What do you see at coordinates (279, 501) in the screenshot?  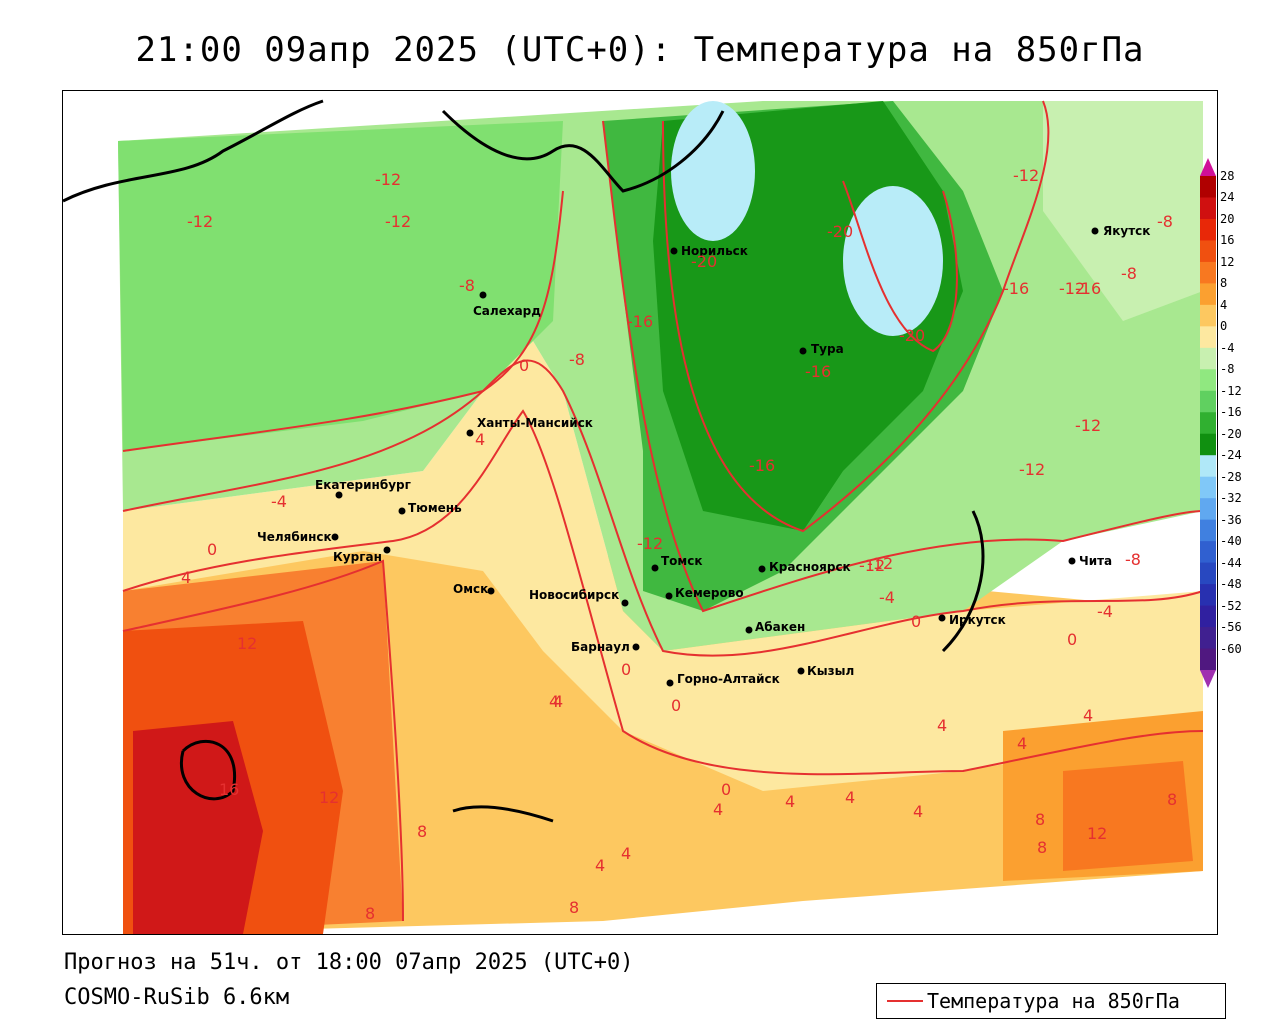 I see `isoline-label: -4` at bounding box center [279, 501].